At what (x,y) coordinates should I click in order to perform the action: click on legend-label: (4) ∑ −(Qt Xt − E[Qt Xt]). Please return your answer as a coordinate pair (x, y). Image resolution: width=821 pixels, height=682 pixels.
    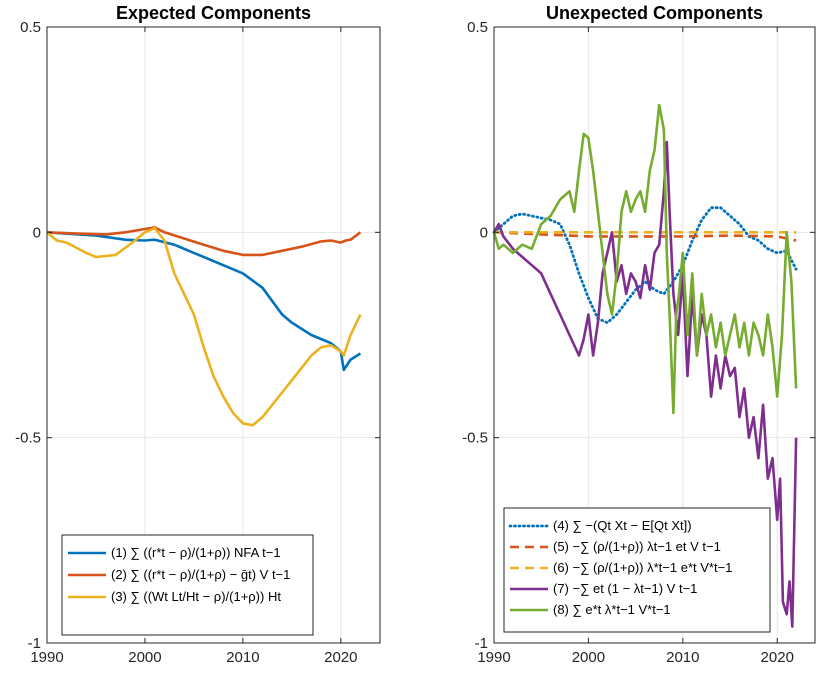
    Looking at the image, I should click on (622, 525).